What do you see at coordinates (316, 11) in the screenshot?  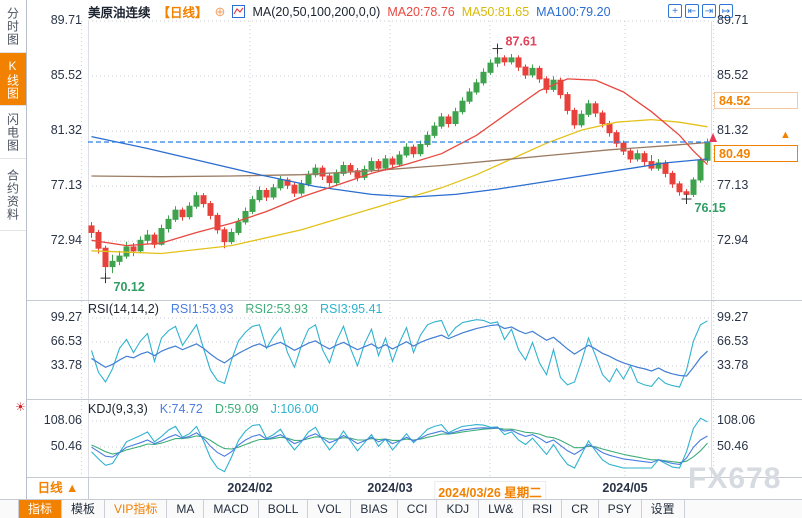 I see `ma-formula-label: MA(20,50,100,200,0,0)` at bounding box center [316, 11].